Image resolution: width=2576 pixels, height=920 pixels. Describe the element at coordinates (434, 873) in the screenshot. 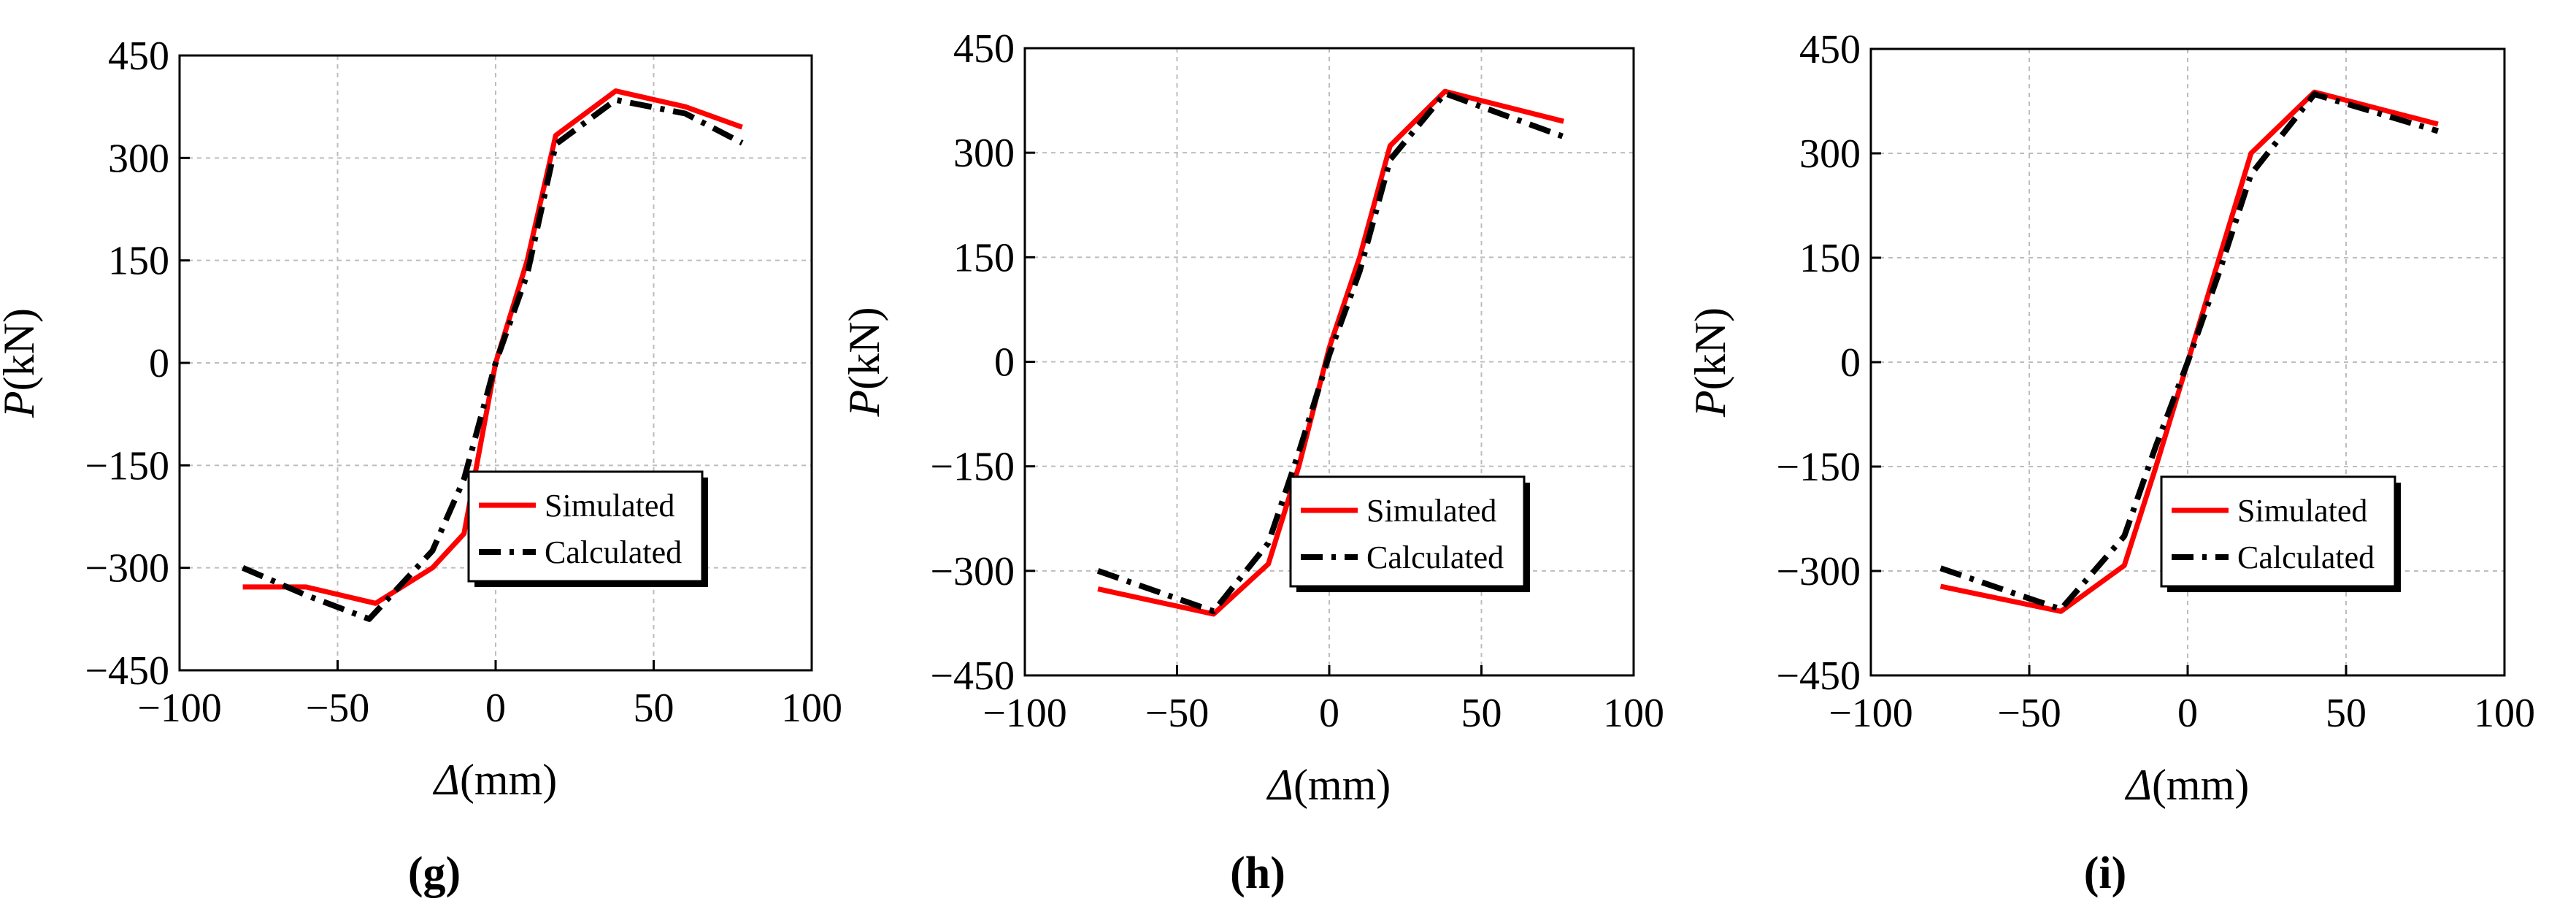

I see `panel-label: (g)` at that location.